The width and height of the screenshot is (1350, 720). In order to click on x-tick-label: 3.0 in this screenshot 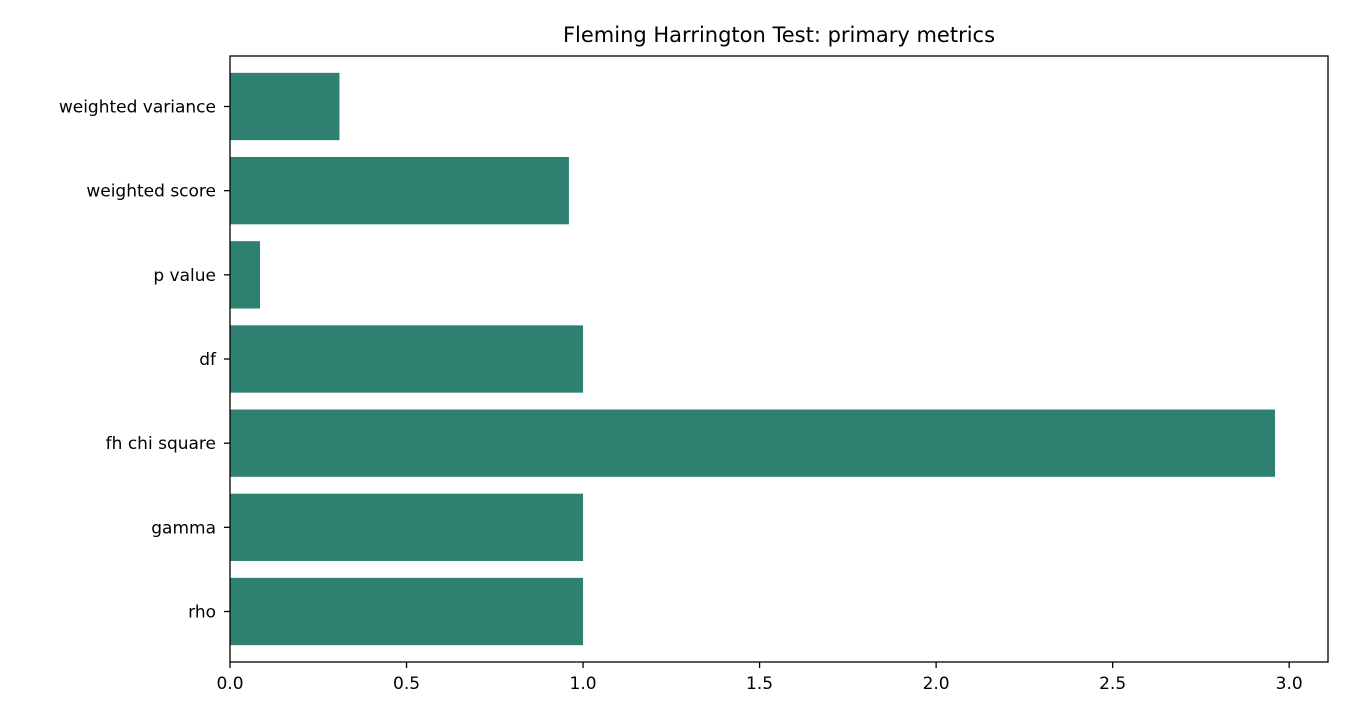, I will do `click(1289, 684)`.